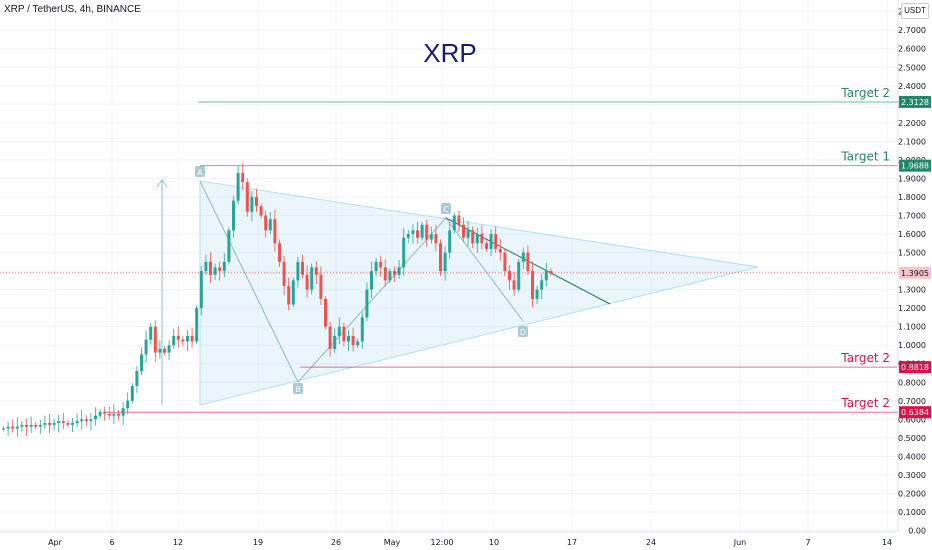 The height and width of the screenshot is (550, 932). What do you see at coordinates (446, 208) in the screenshot?
I see `pattern-point-c-badge` at bounding box center [446, 208].